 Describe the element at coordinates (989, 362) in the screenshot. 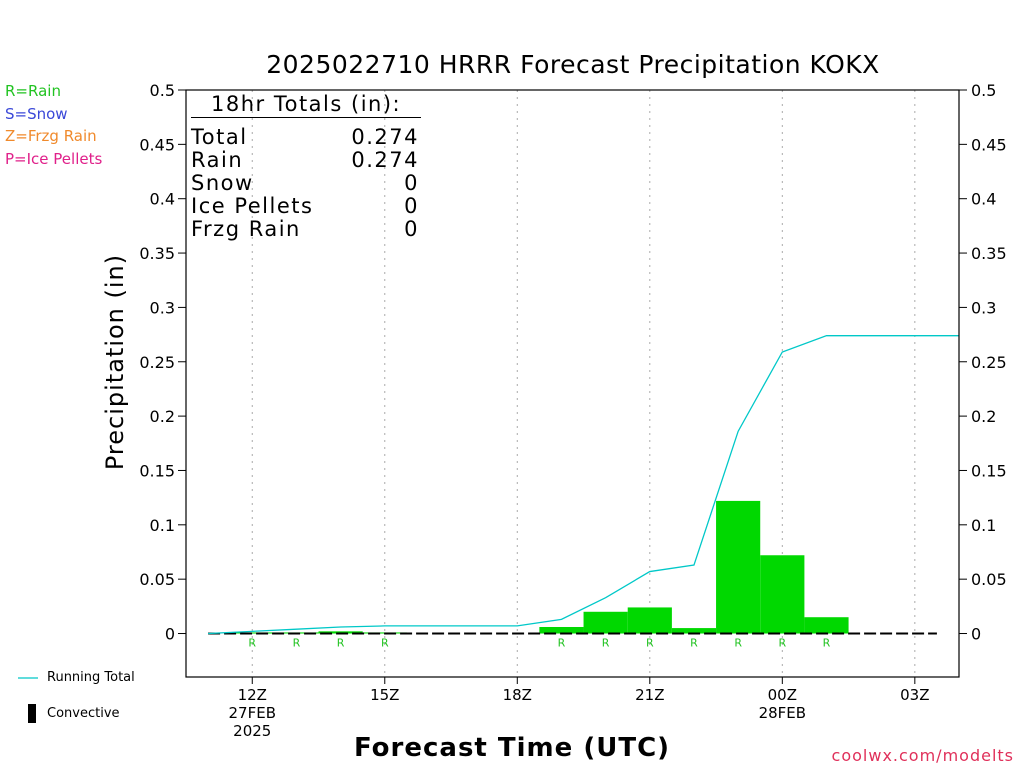

I see `y-tick-label-right: 0.25` at that location.